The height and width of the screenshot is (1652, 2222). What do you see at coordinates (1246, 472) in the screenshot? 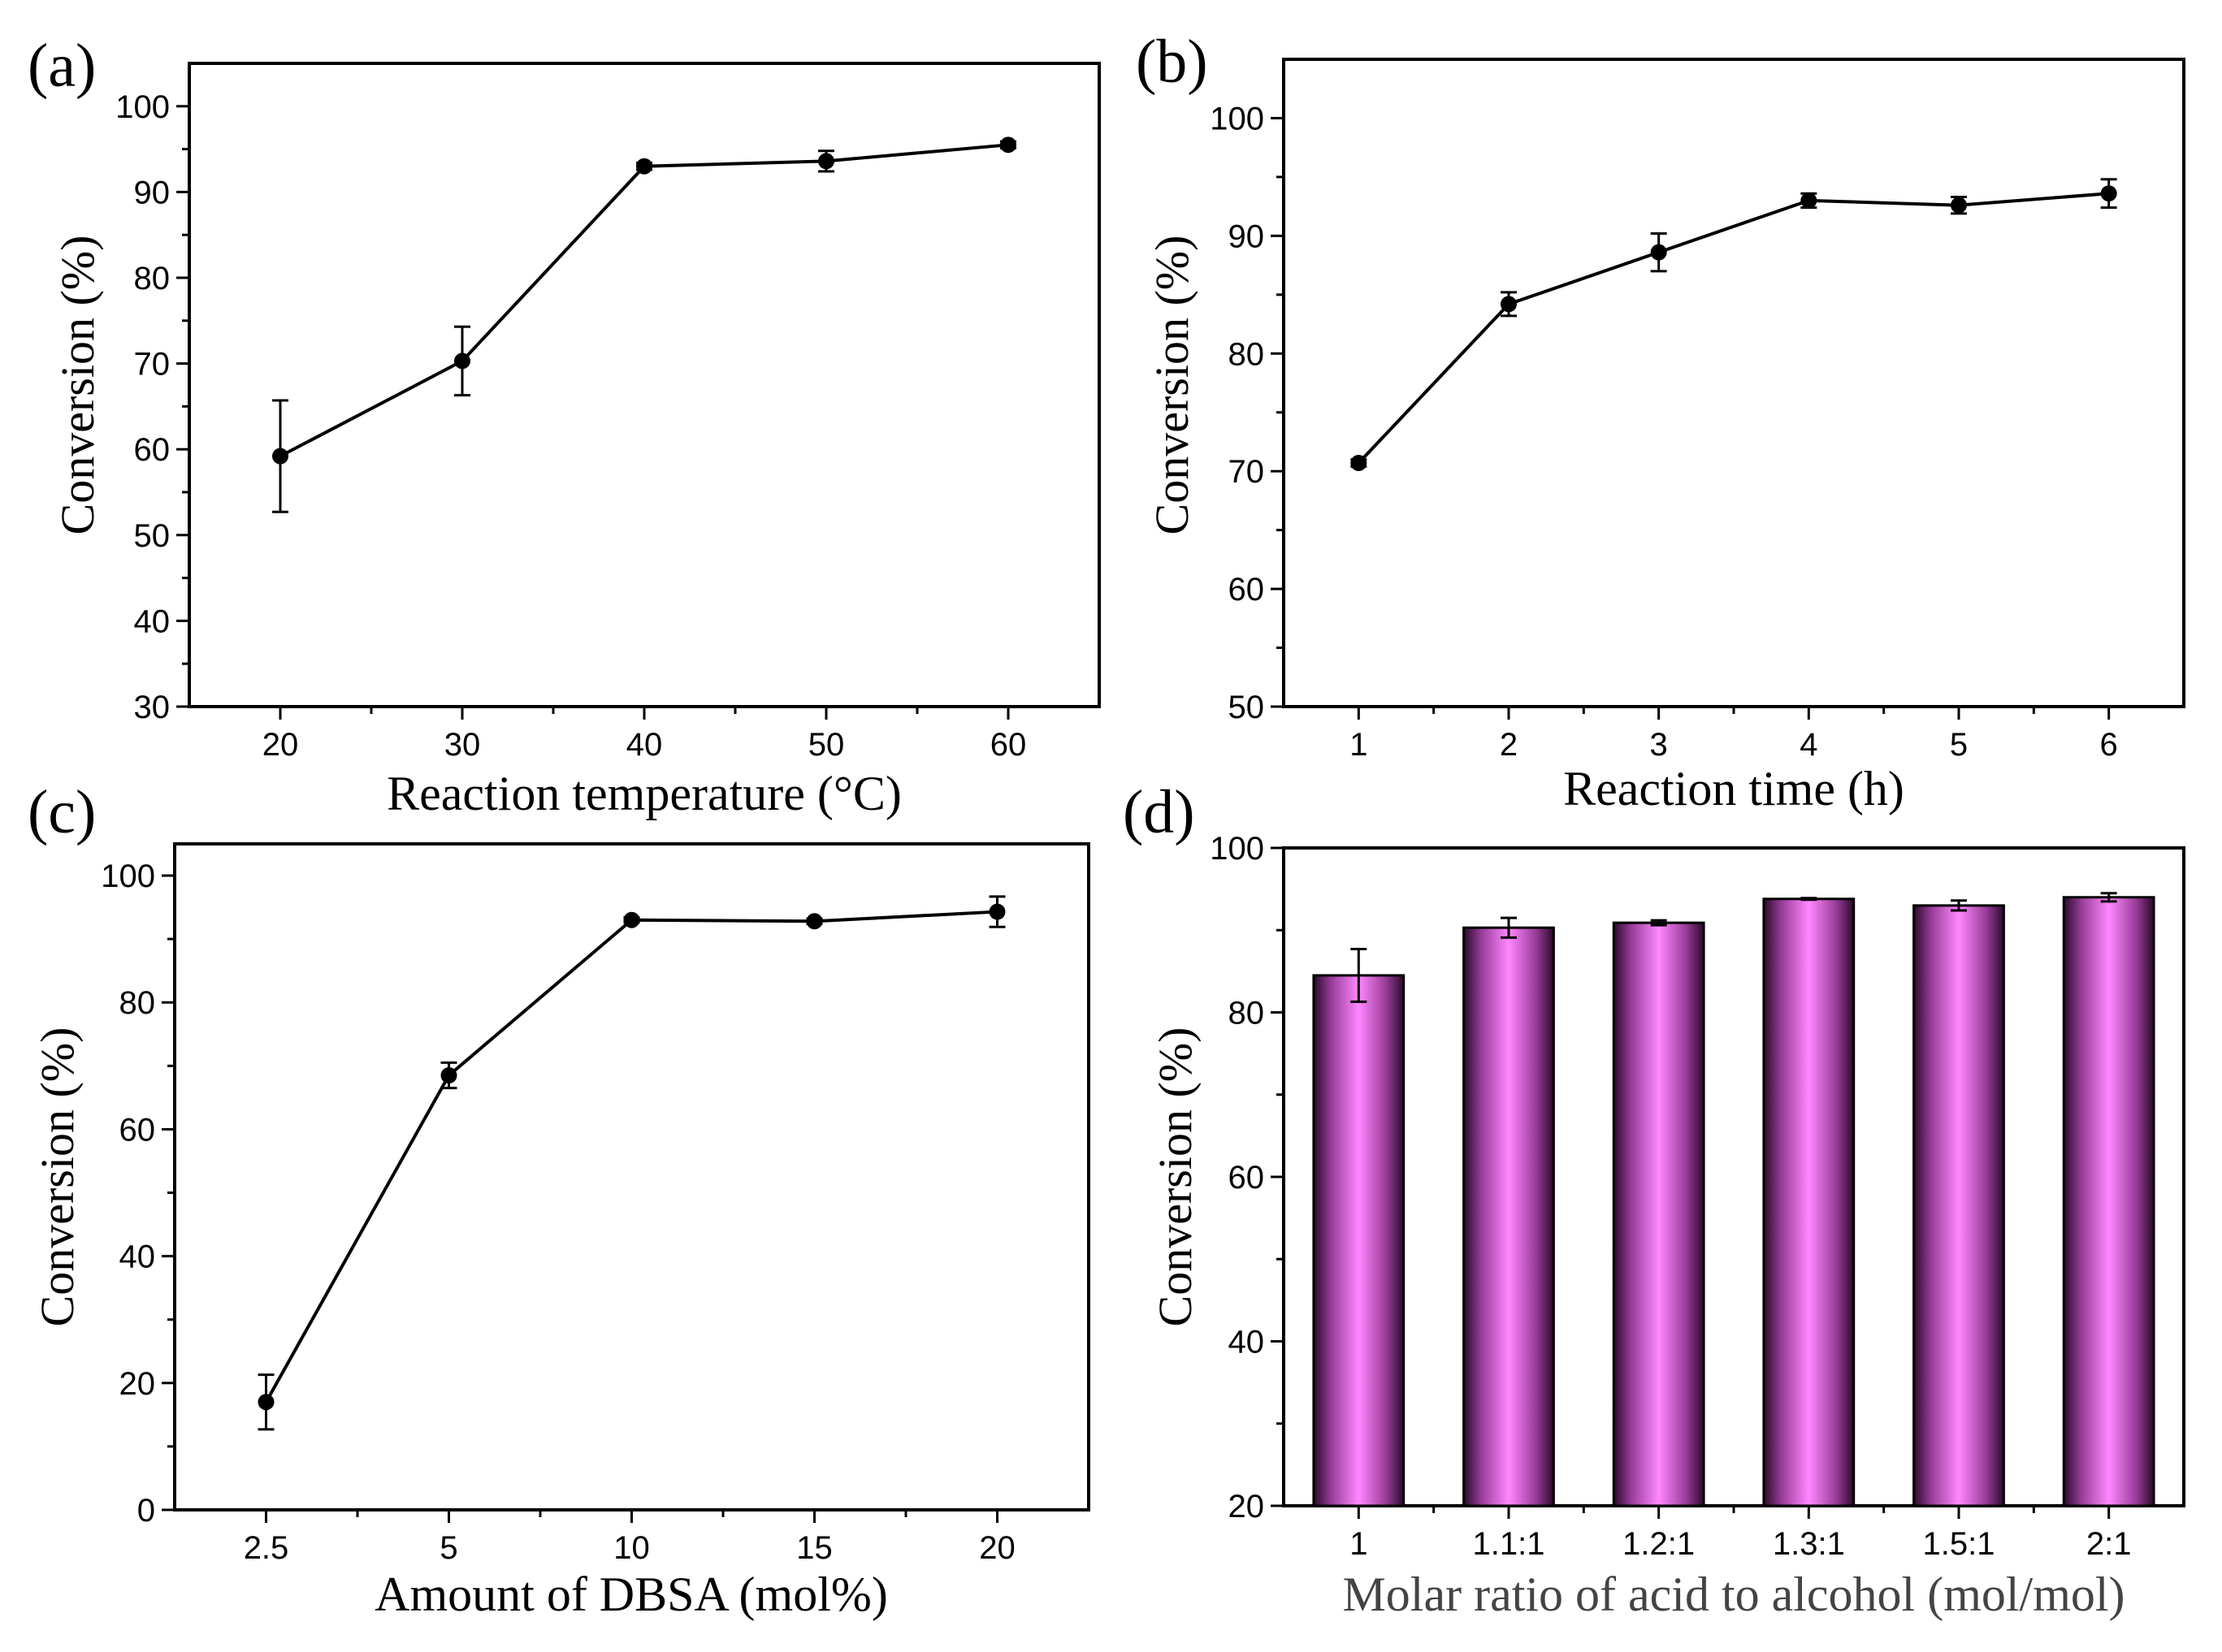
I see `panel-b-ytick-label: 70` at bounding box center [1246, 472].